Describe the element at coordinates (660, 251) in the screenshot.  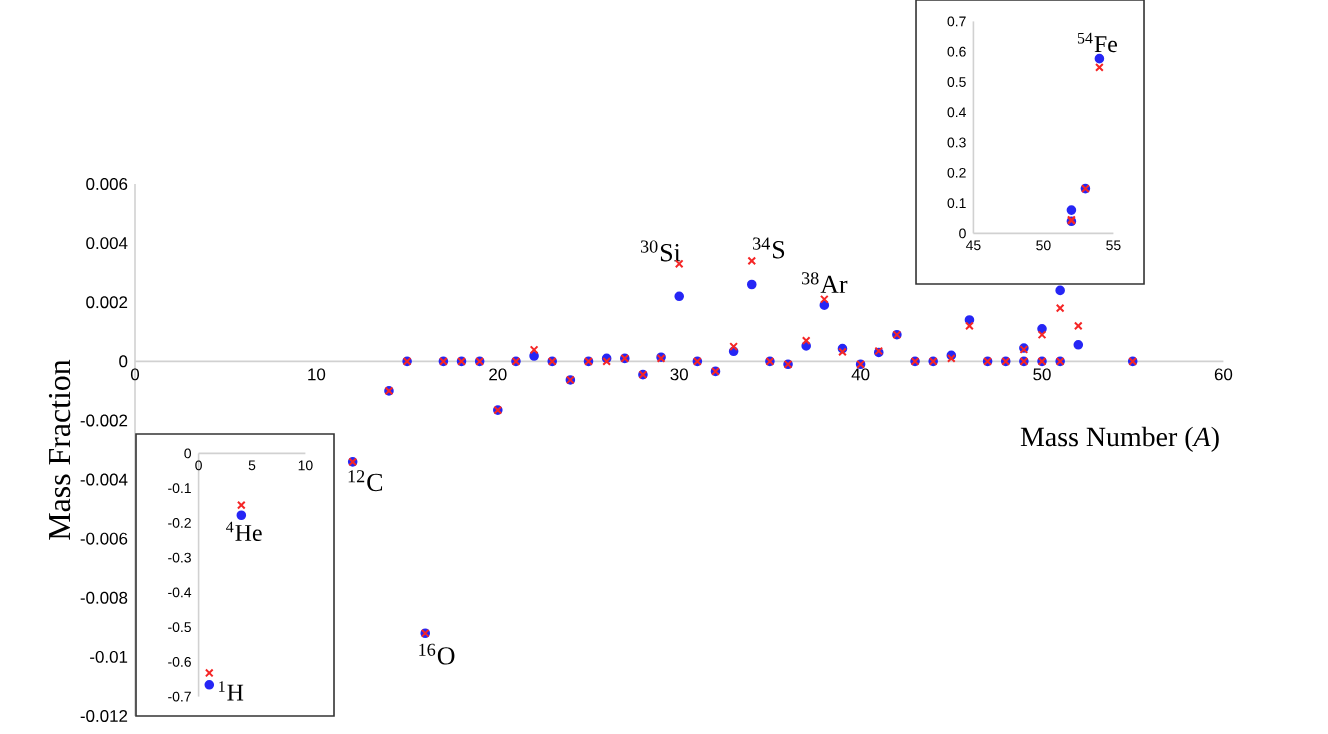
I see `annotation: $^{30}$Si` at that location.